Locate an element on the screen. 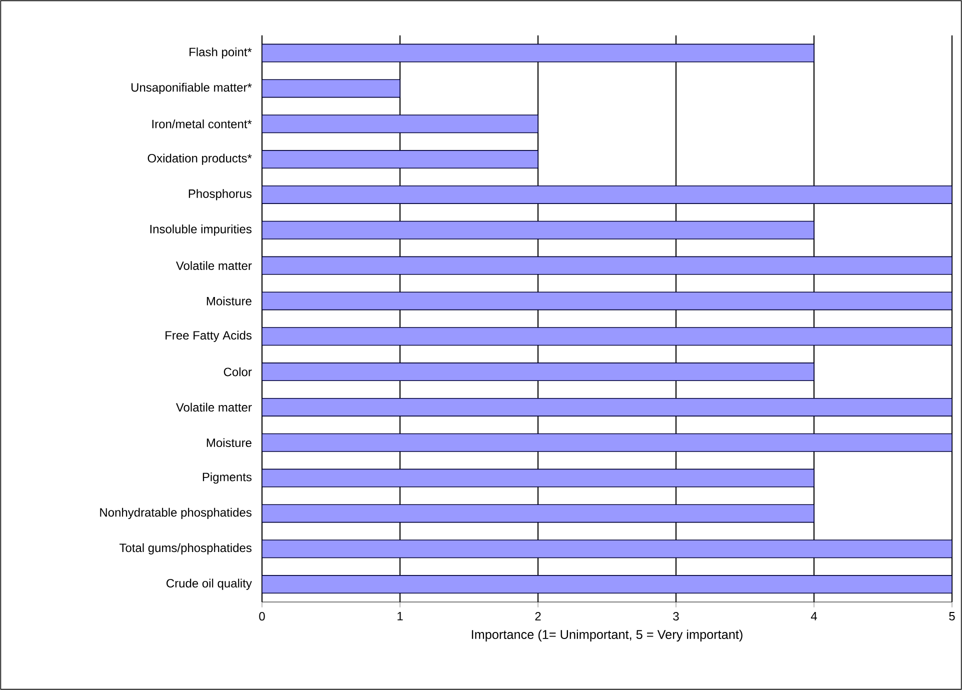  y-tick-label: Pigments is located at coordinates (227, 478).